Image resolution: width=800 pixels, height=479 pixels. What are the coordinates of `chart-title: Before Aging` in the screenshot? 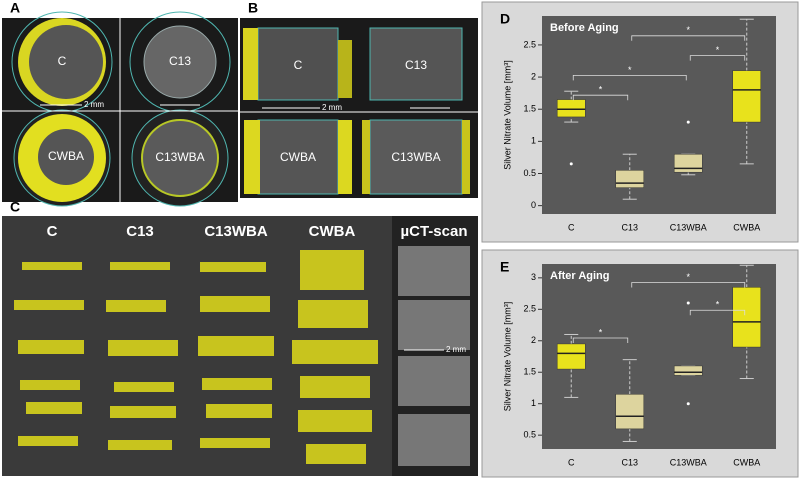 It's located at (584, 28).